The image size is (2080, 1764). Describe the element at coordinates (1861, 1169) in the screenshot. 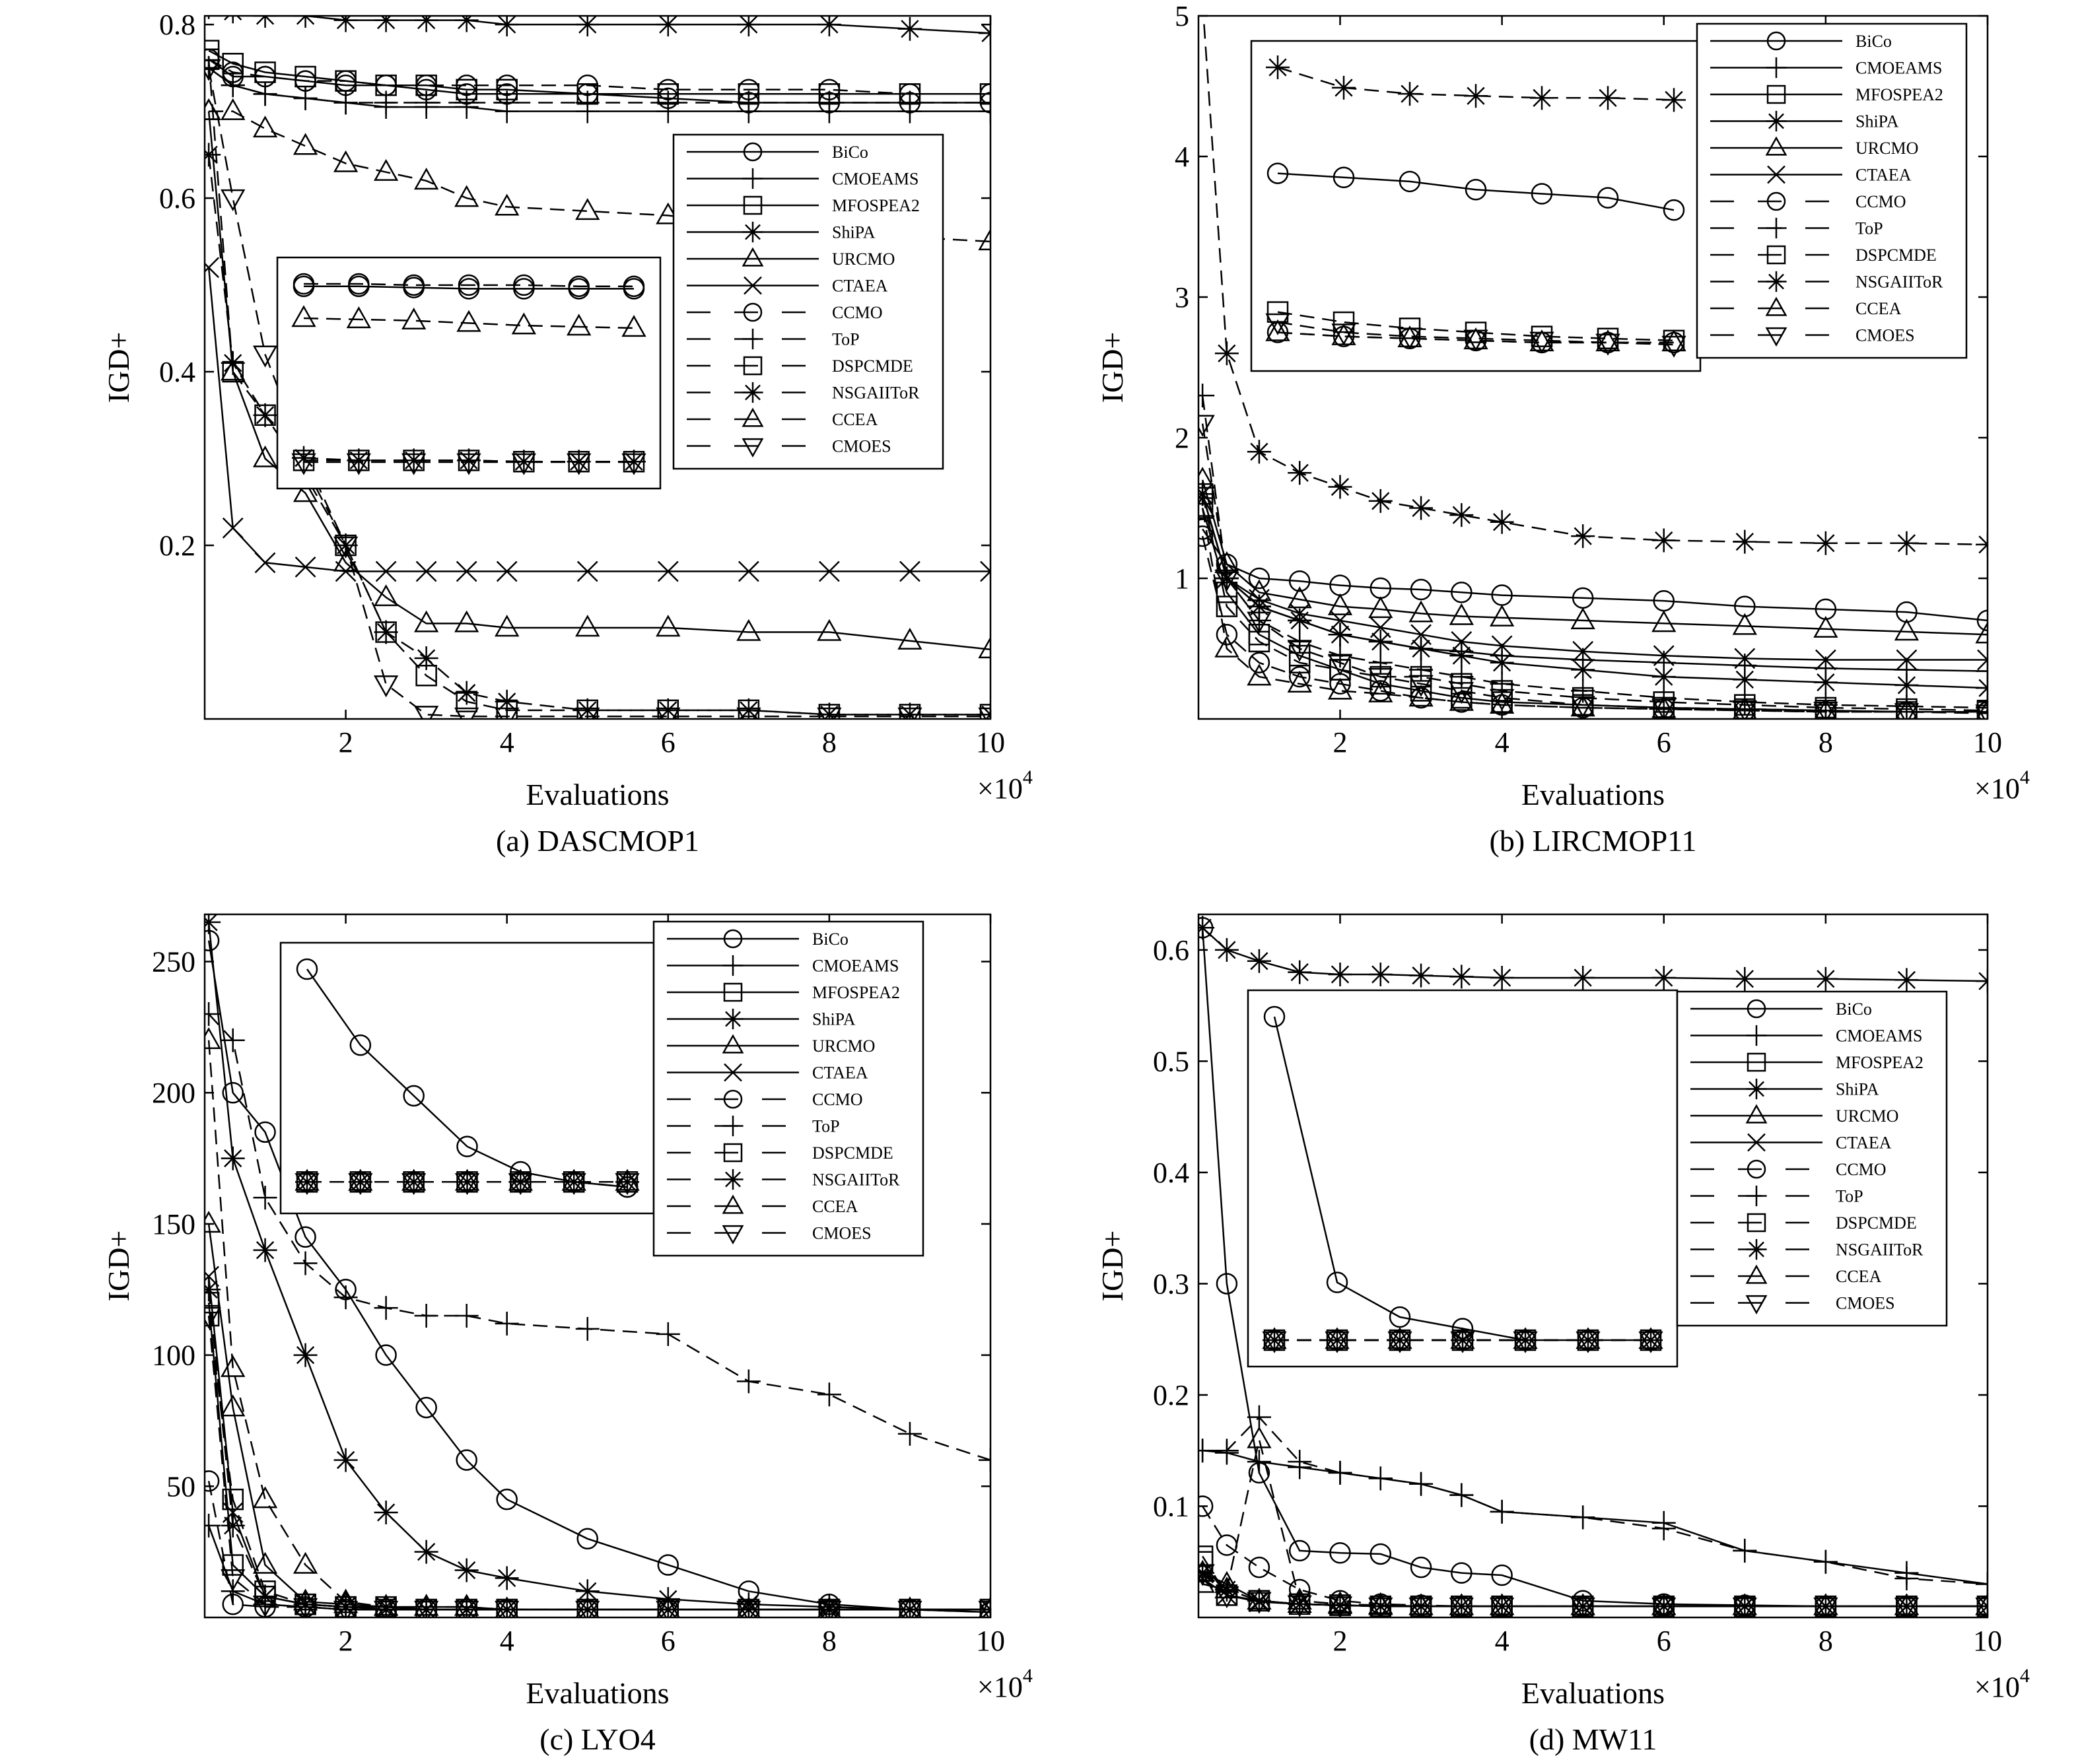

I see `legend-label: CCMO` at that location.